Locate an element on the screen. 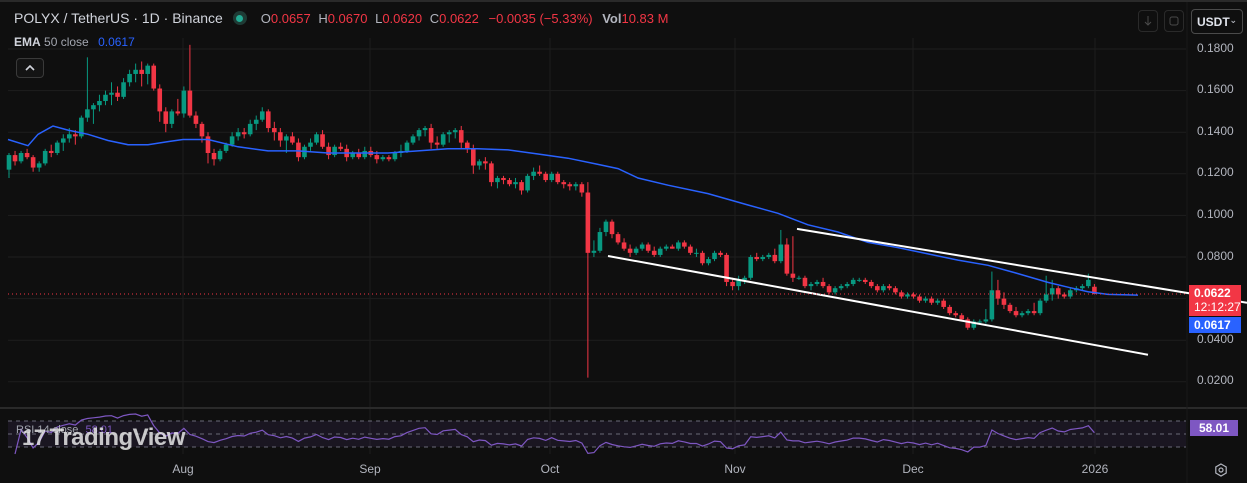  settings-icon is located at coordinates (1221, 470).